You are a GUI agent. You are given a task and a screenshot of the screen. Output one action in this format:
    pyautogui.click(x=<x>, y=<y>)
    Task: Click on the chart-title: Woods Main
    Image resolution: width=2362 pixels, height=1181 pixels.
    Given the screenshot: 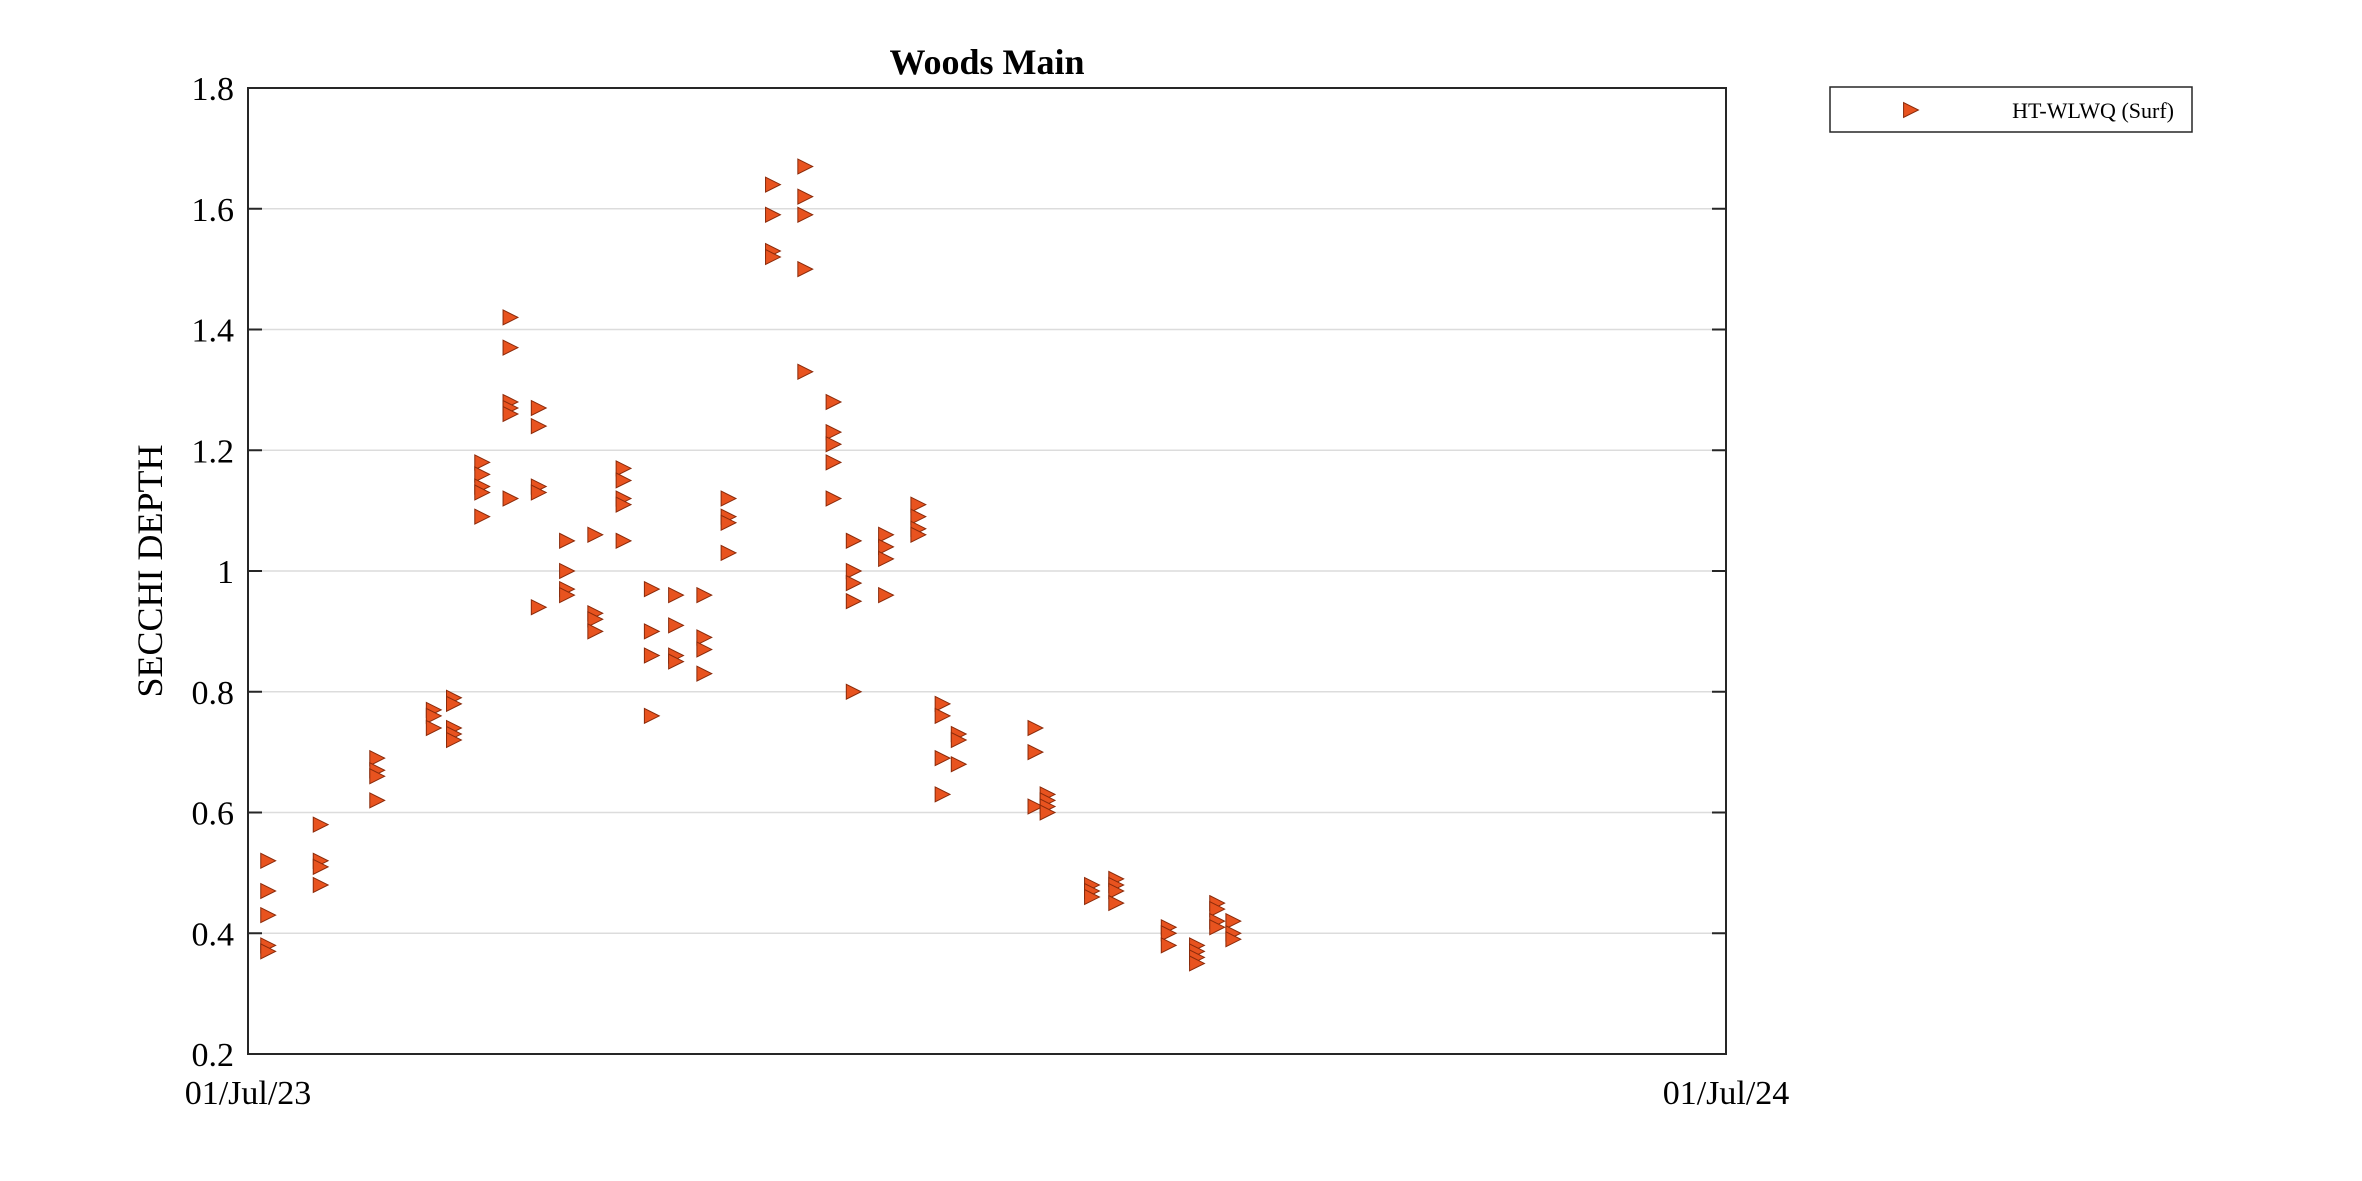 What is the action you would take?
    pyautogui.click(x=986, y=62)
    